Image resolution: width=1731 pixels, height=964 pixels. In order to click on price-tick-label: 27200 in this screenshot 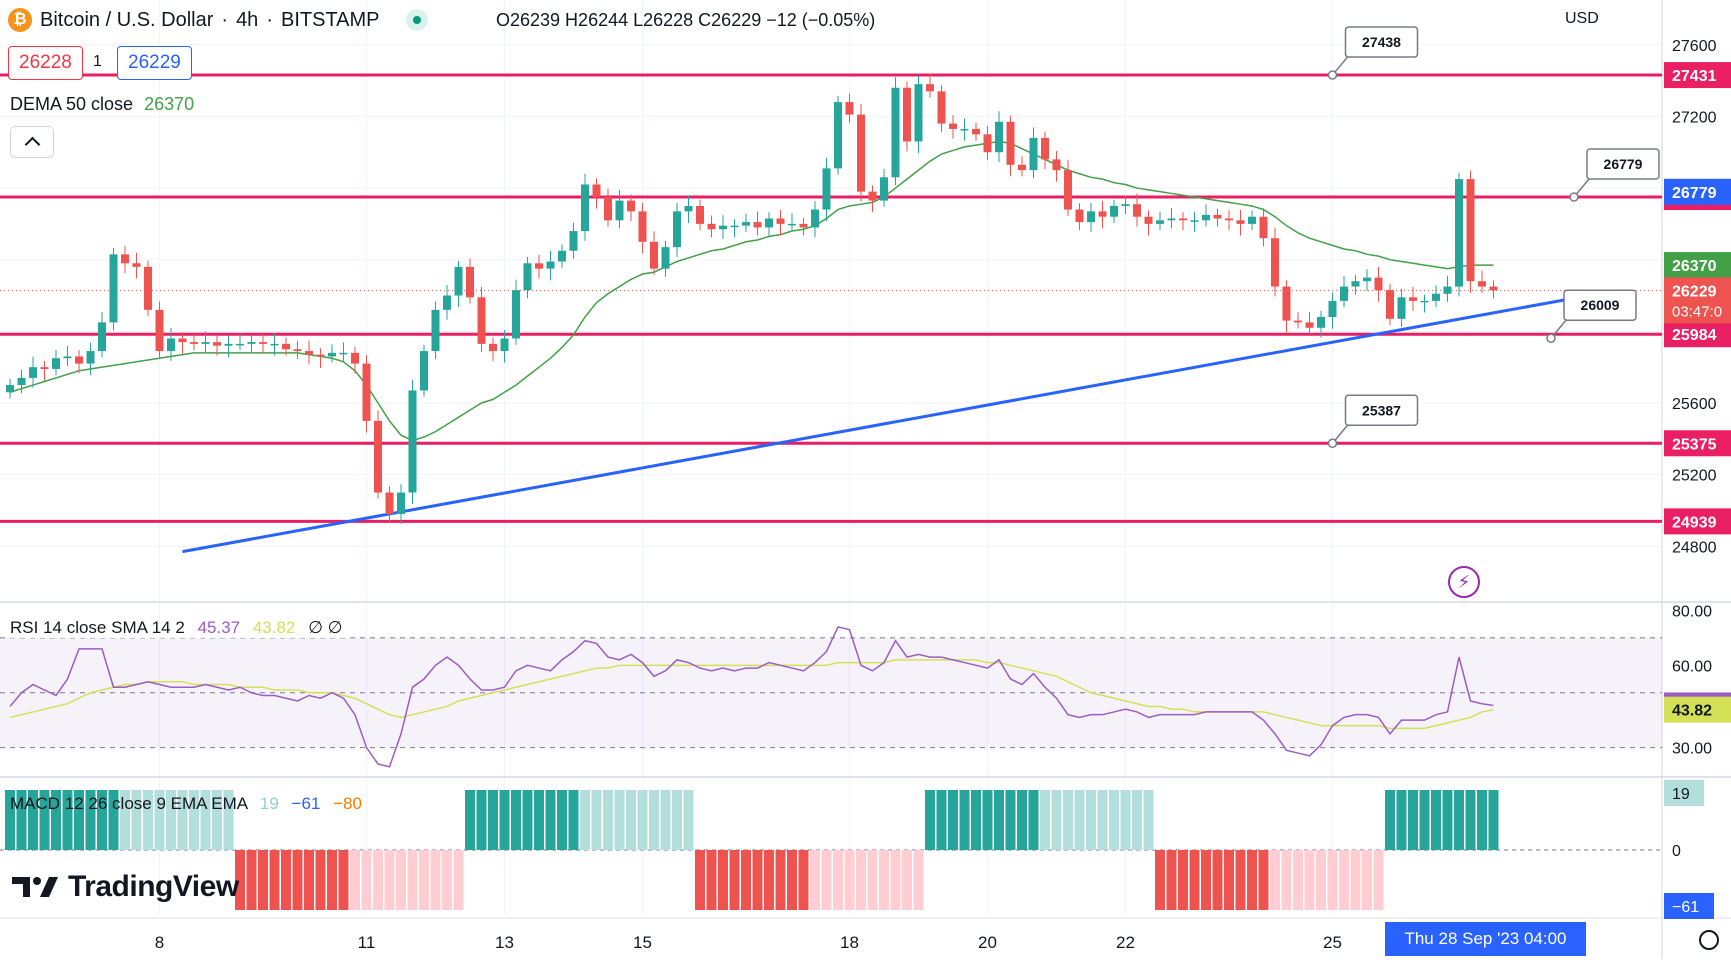, I will do `click(1694, 117)`.